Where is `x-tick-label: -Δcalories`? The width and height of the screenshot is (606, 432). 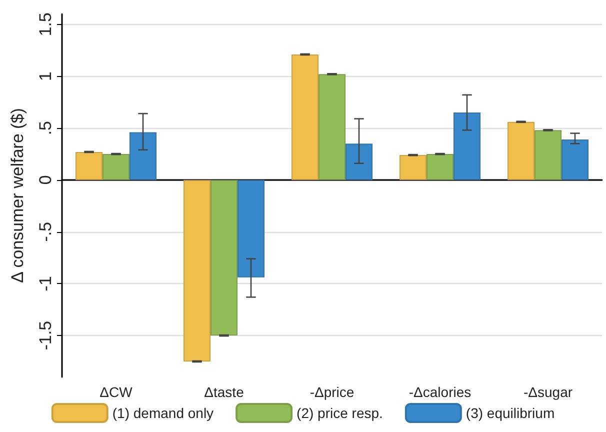
x-tick-label: -Δcalories is located at coordinates (440, 392).